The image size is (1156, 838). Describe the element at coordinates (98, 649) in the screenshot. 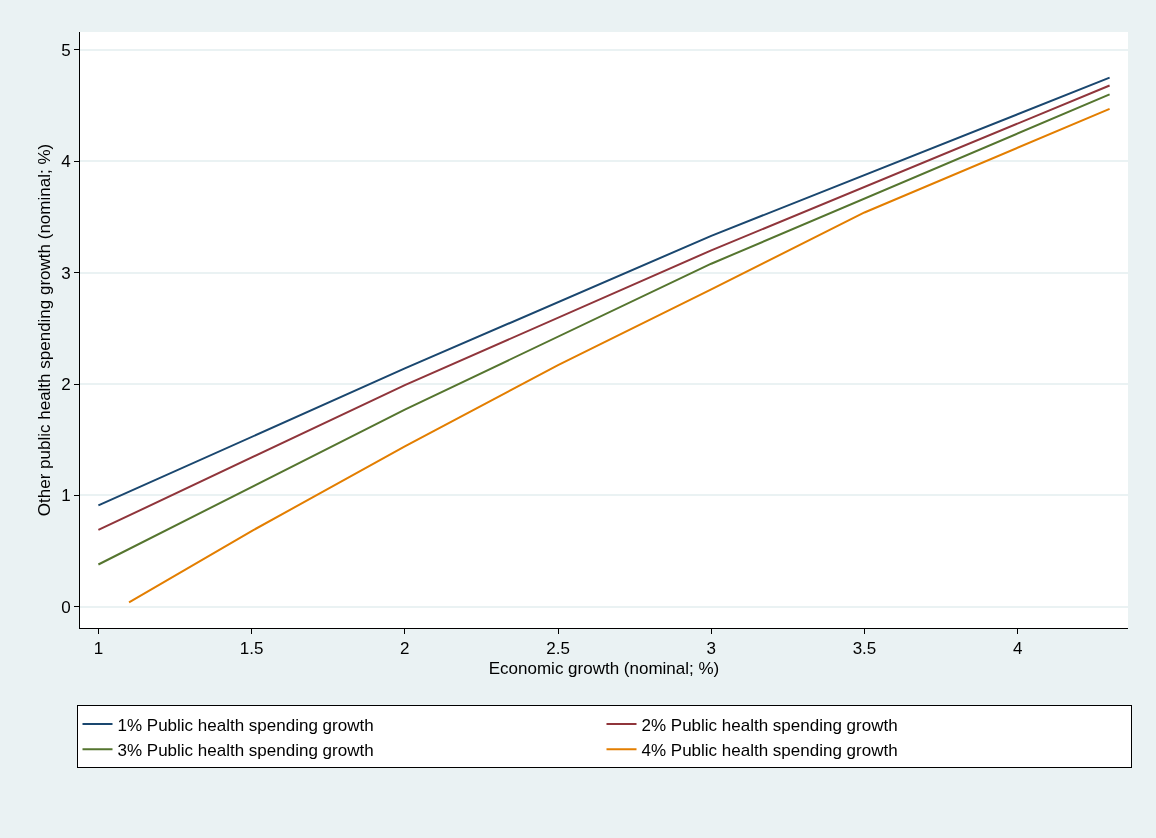

I see `x-tick-label: 1` at that location.